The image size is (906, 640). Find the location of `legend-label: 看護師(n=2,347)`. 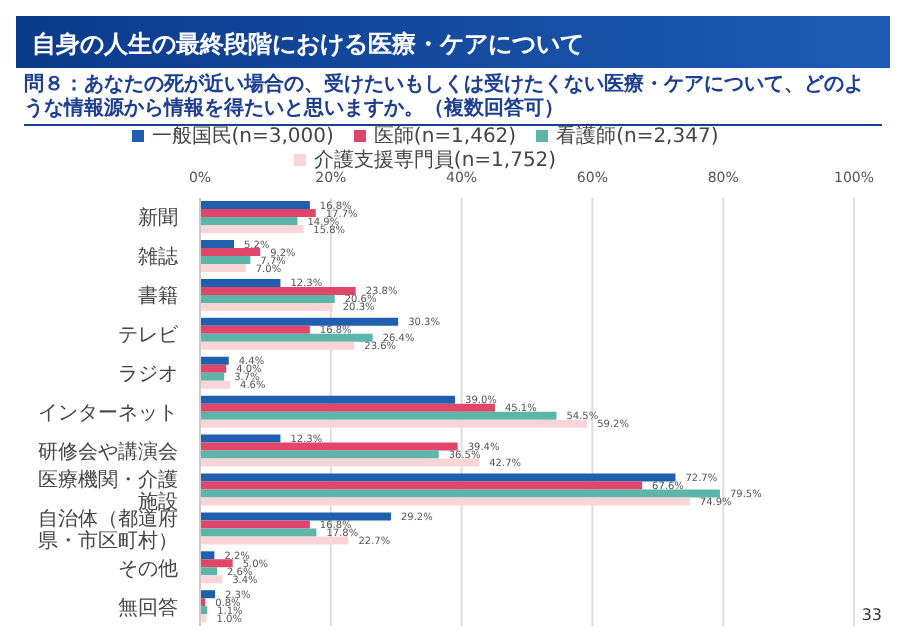

legend-label: 看護師(n=2,347) is located at coordinates (637, 137).